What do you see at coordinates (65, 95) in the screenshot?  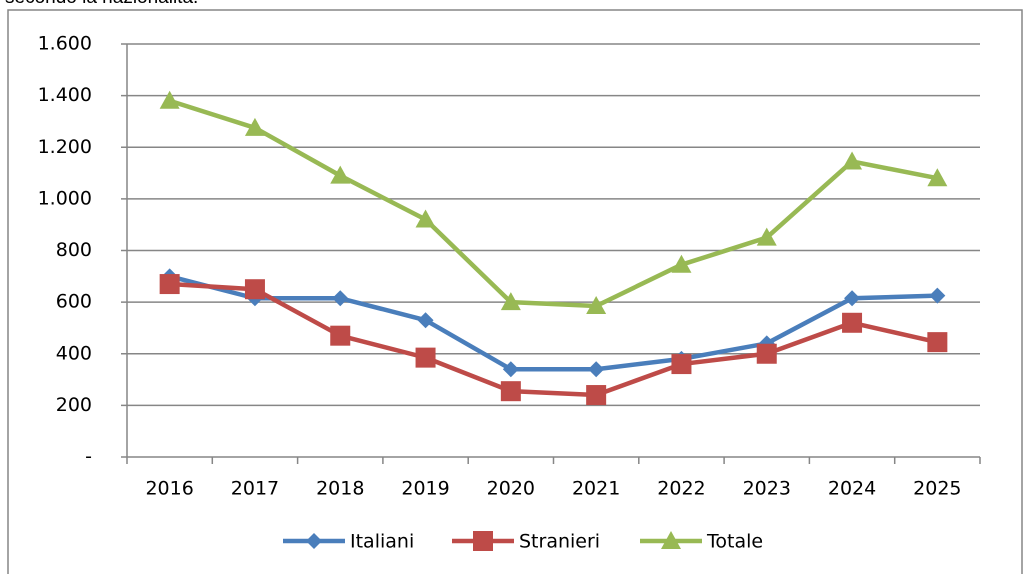 I see `y-tick-label: 1.400` at bounding box center [65, 95].